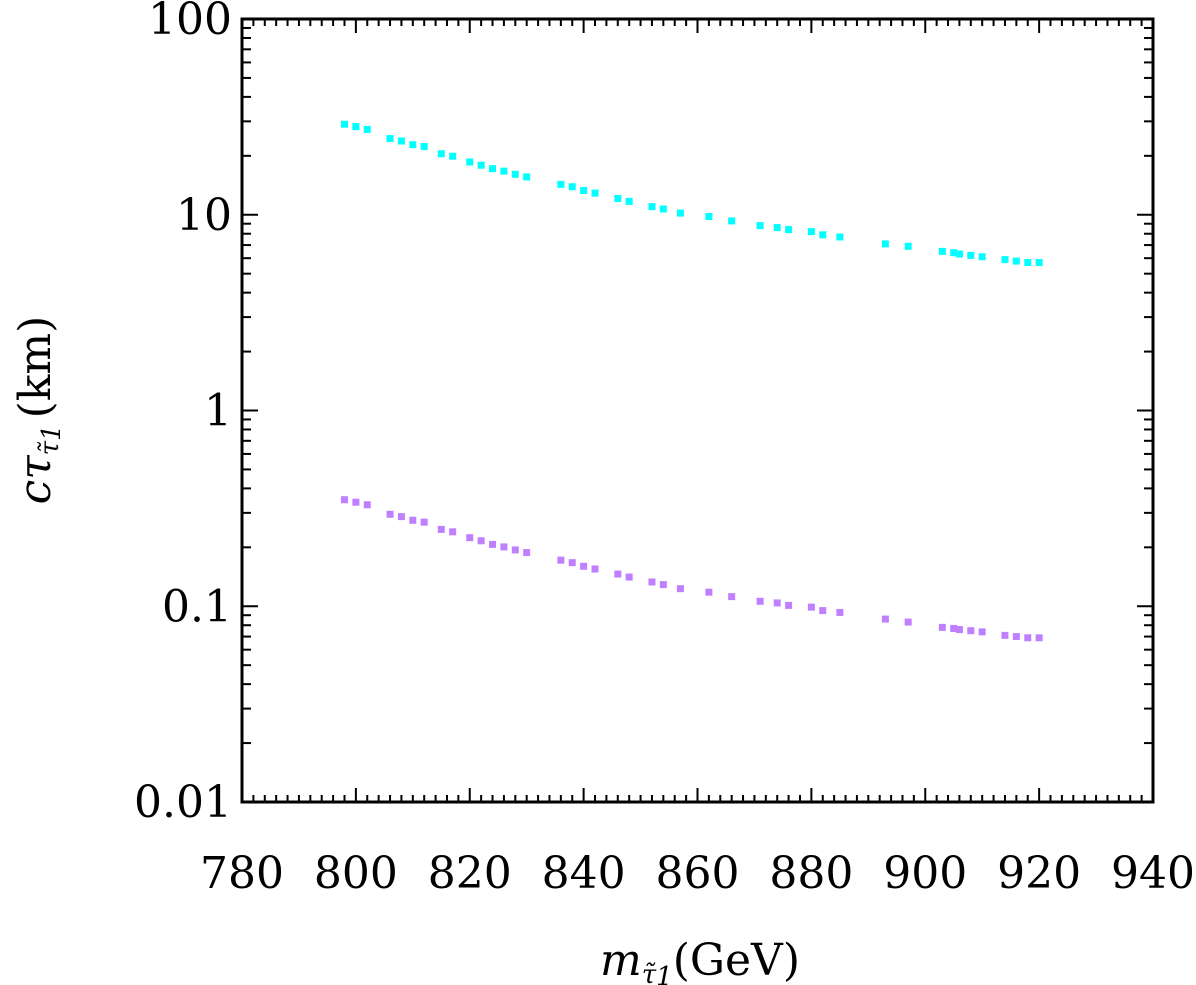 The image size is (1196, 985). Describe the element at coordinates (584, 873) in the screenshot. I see `x-tick-label: 840` at that location.